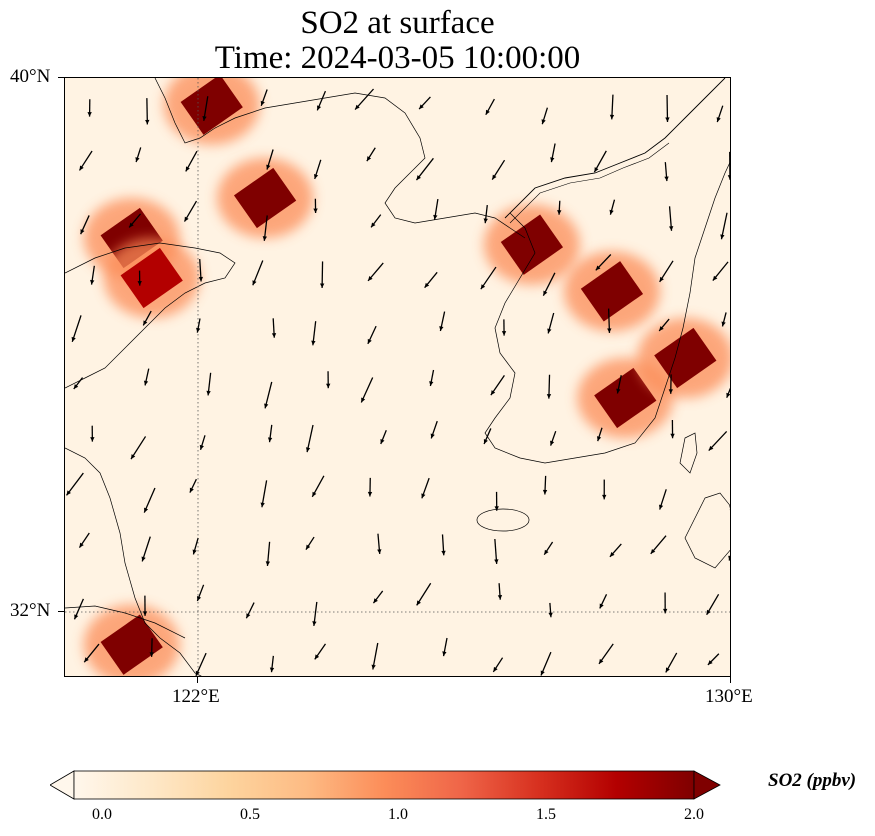 The image size is (875, 836). What do you see at coordinates (688, 453) in the screenshot?
I see `tsushima-island` at bounding box center [688, 453].